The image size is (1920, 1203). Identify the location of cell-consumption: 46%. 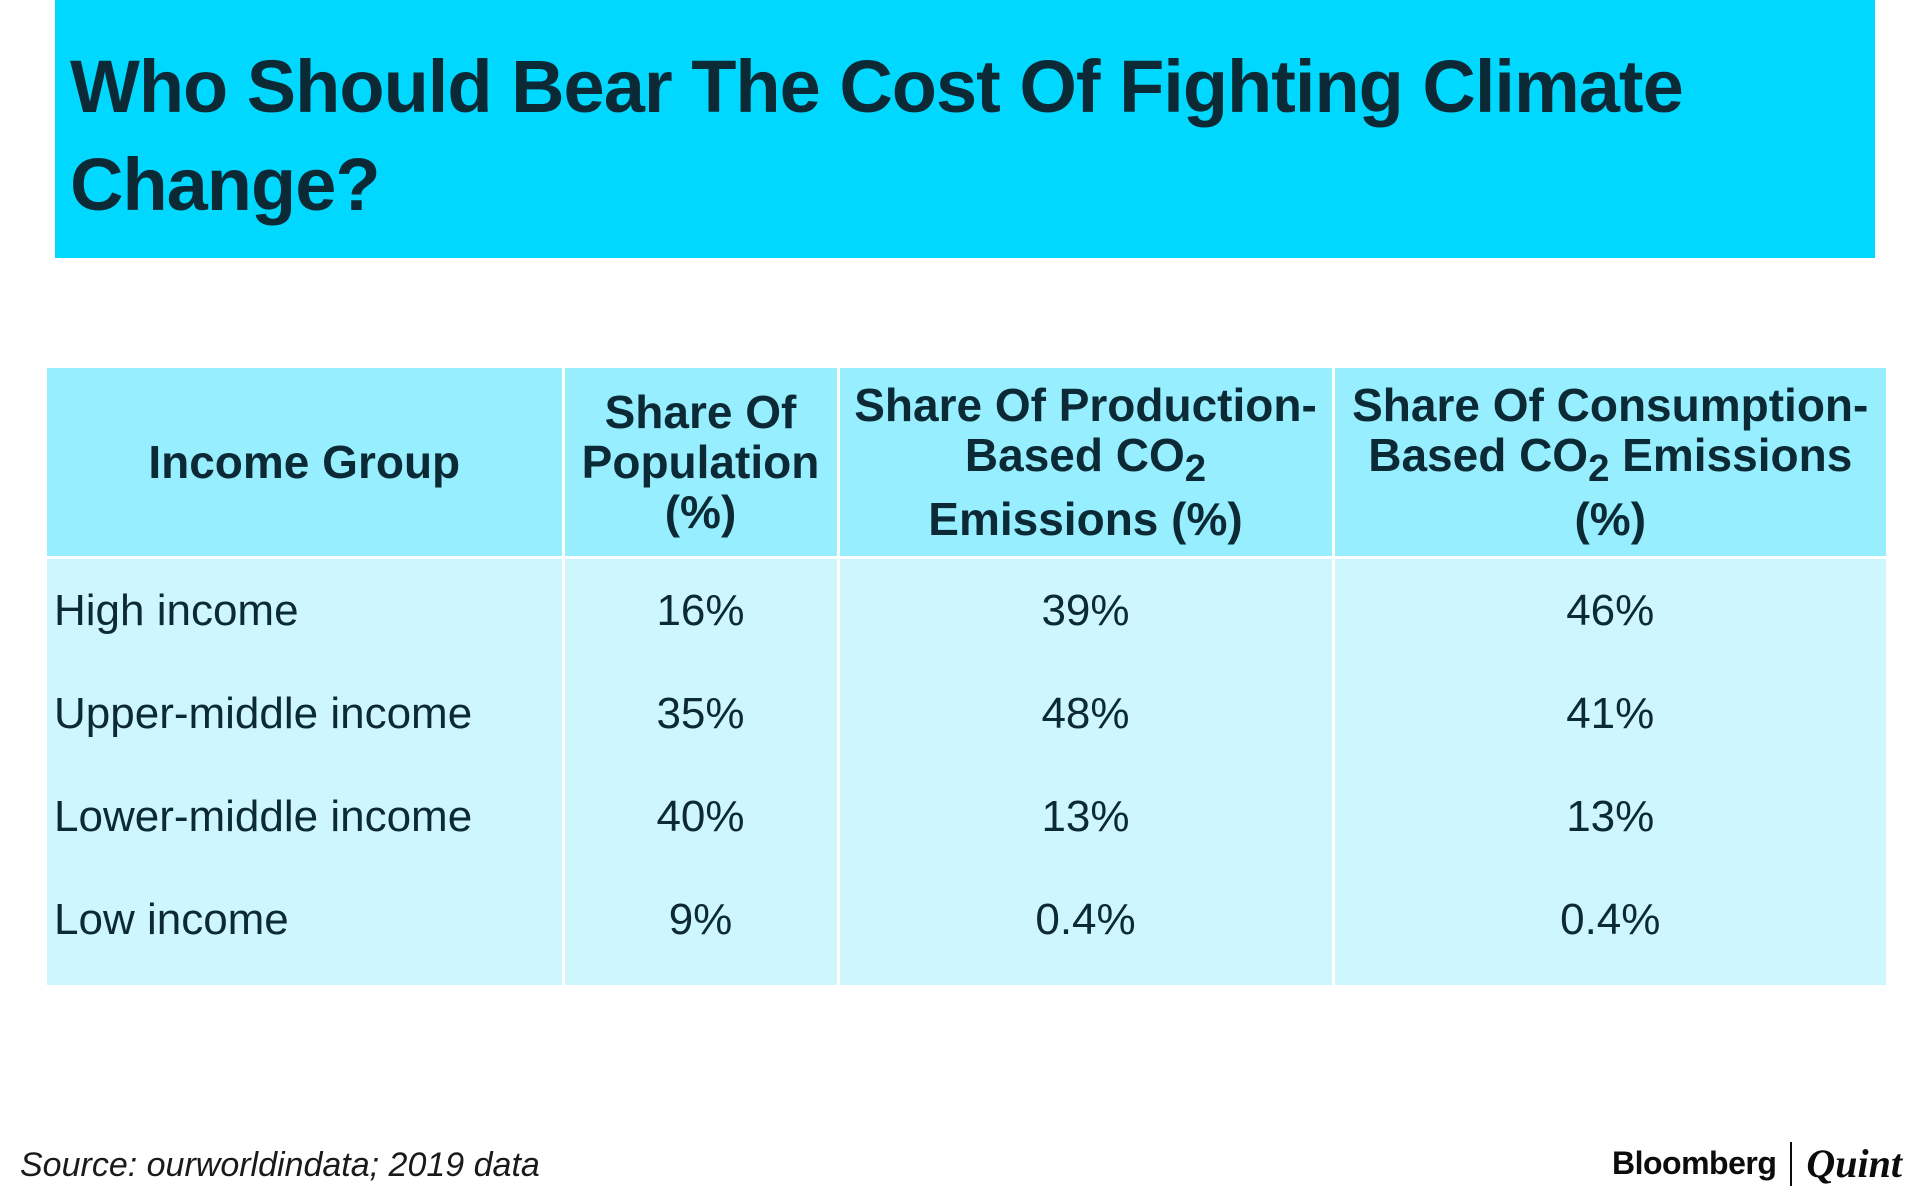
(1609, 609).